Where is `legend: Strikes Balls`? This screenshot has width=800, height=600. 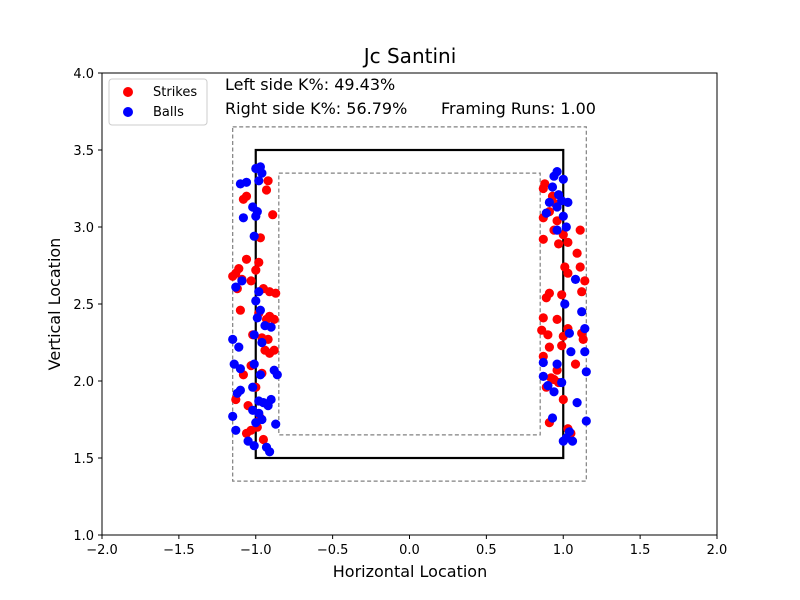 legend: Strikes Balls is located at coordinates (158, 102).